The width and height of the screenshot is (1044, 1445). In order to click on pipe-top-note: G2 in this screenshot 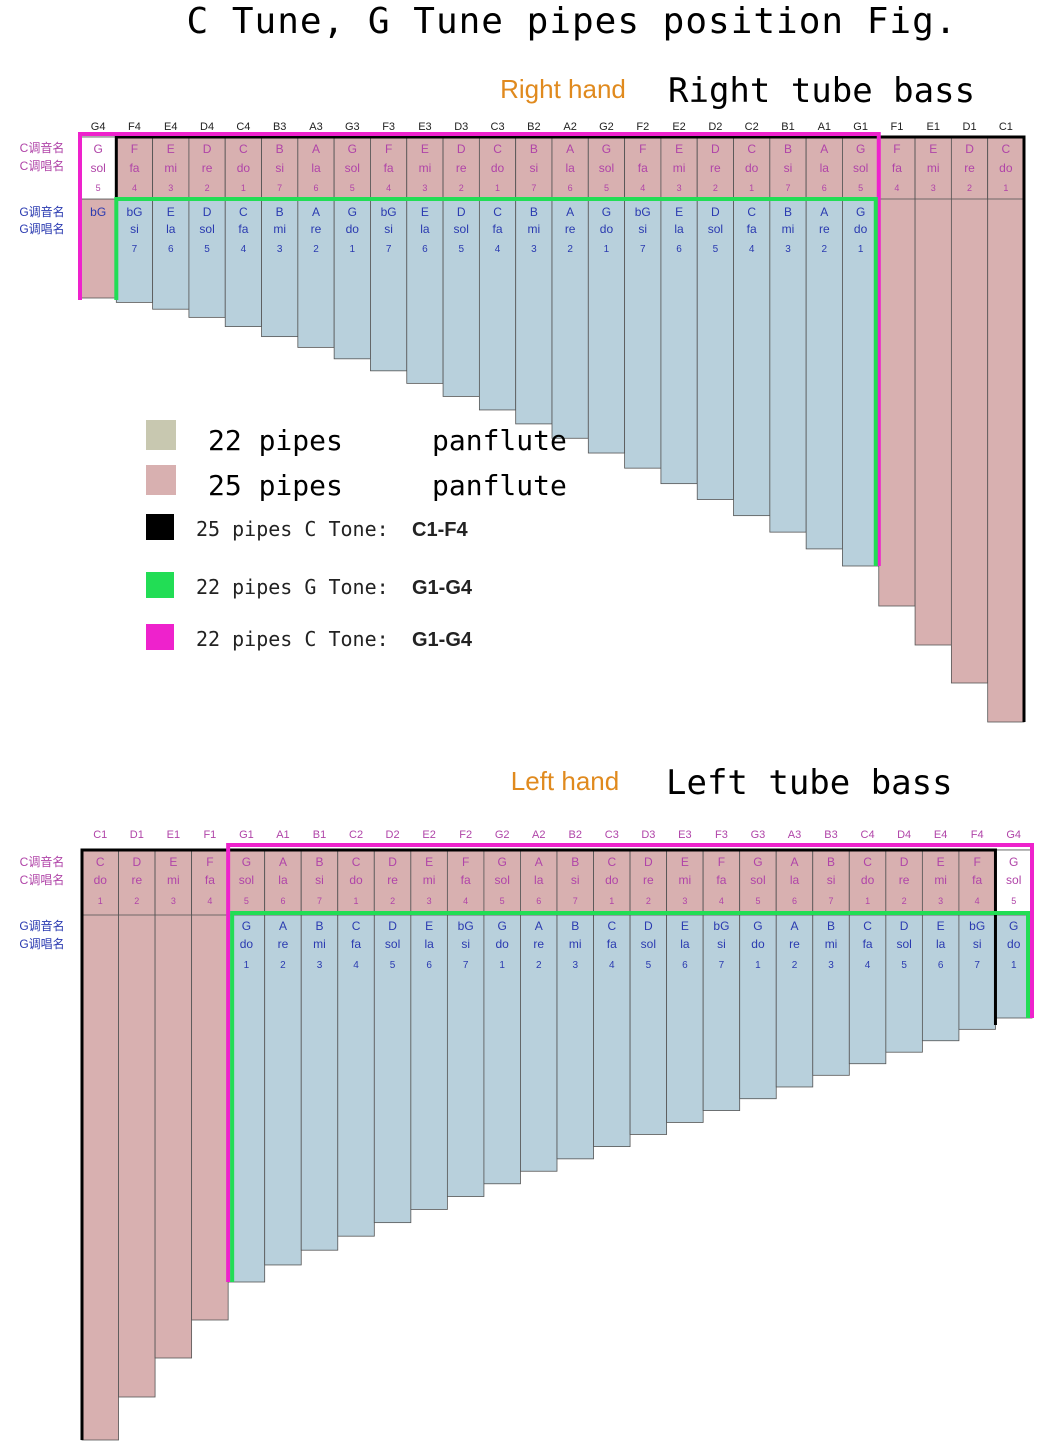, I will do `click(502, 835)`.